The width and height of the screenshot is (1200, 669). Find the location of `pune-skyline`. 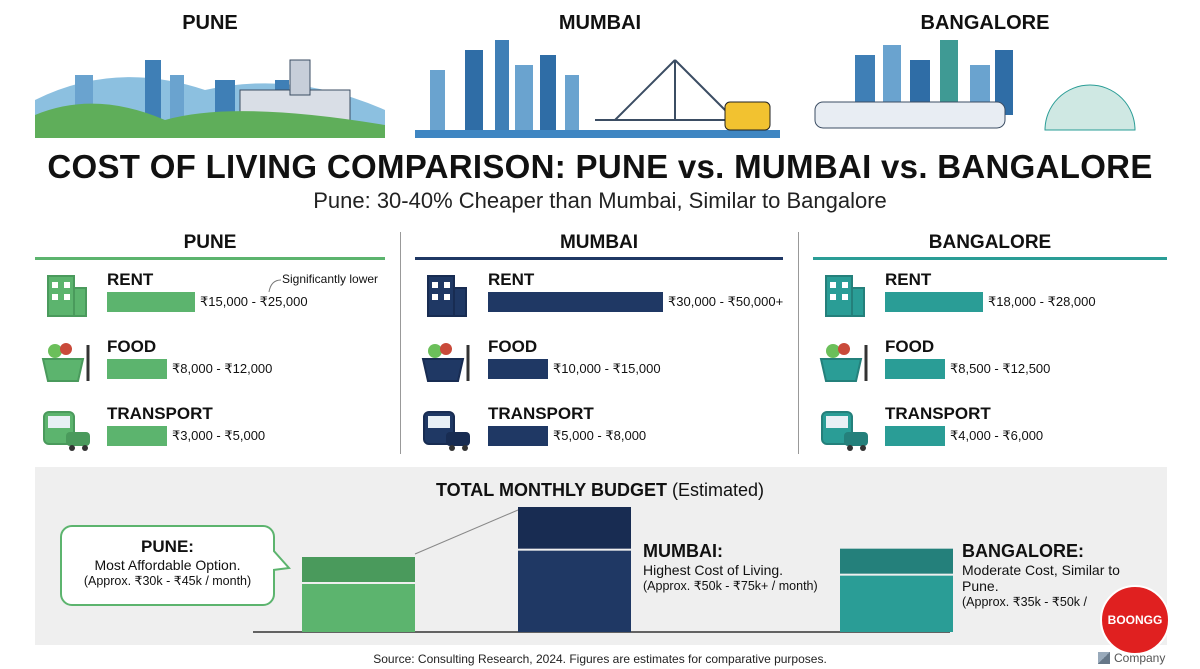

pune-skyline is located at coordinates (210, 98).